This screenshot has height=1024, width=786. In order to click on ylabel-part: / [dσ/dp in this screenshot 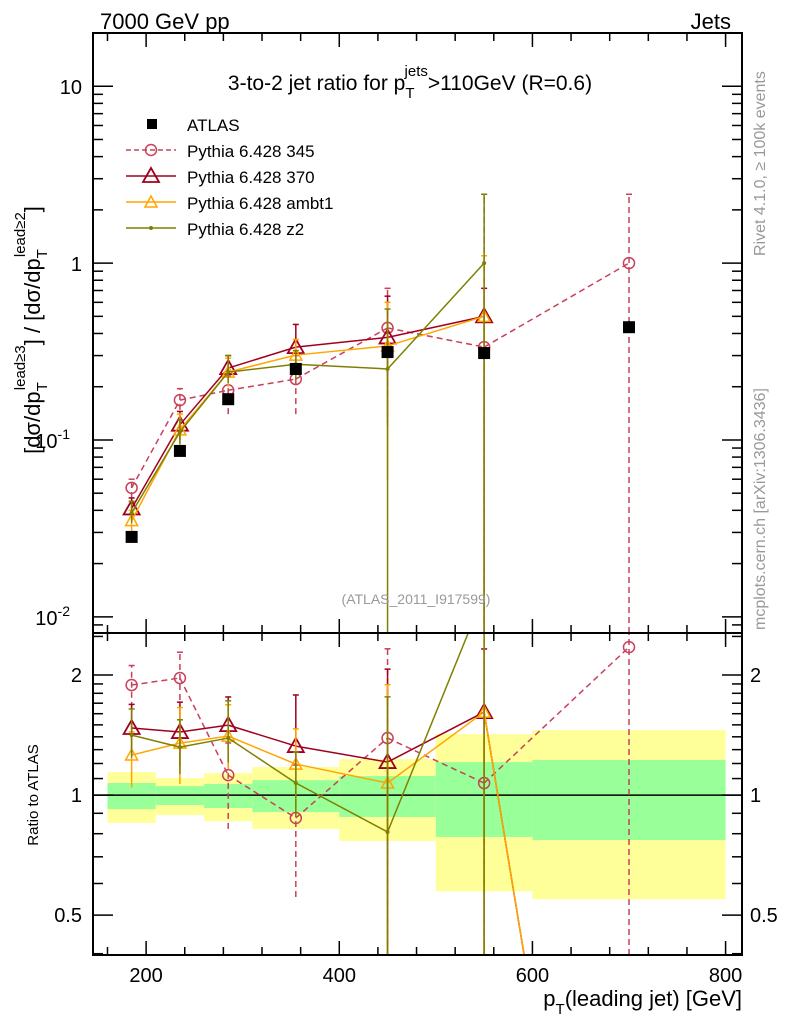, I will do `click(32, 298)`.